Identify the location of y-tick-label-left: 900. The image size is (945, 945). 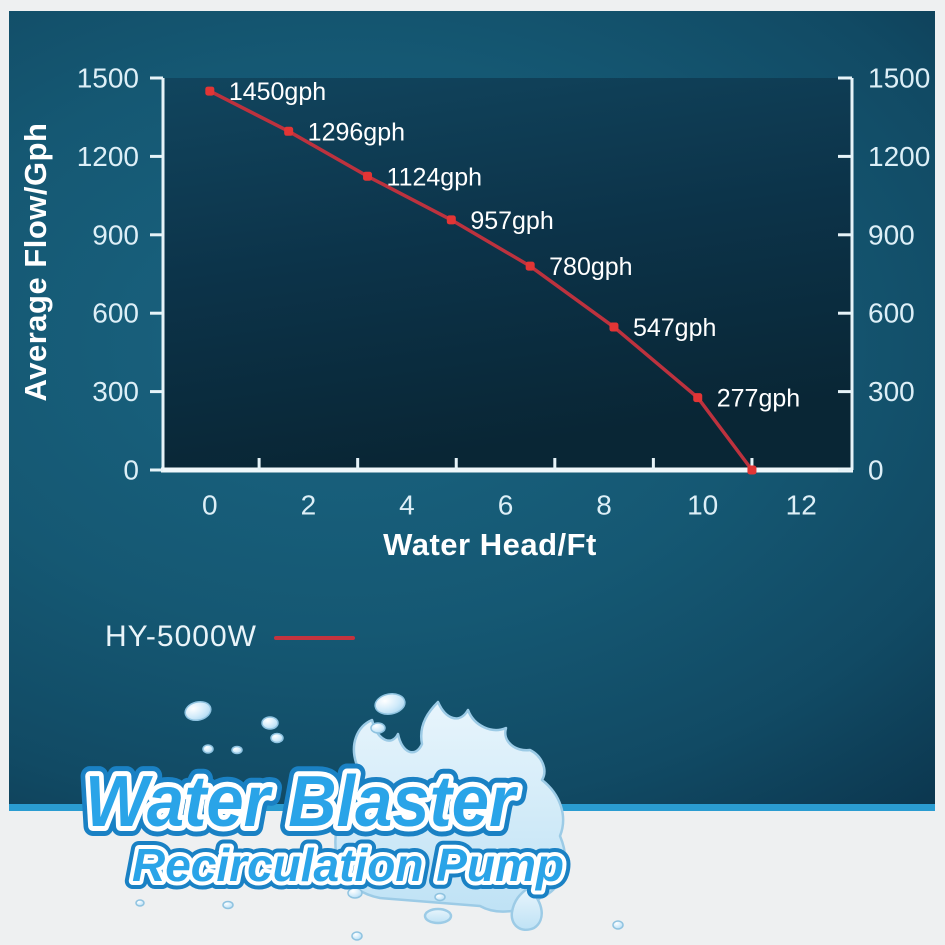
(115, 234).